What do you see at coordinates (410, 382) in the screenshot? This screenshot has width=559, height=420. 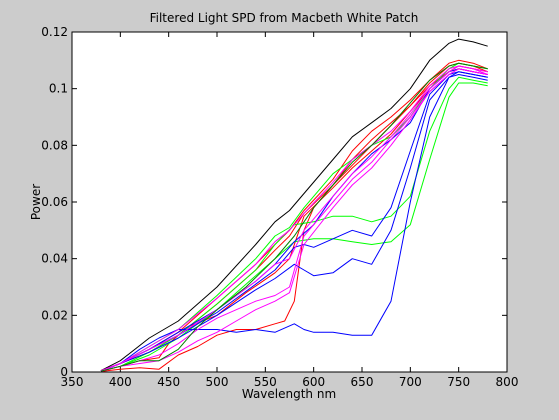 I see `x-tick-label: 700` at bounding box center [410, 382].